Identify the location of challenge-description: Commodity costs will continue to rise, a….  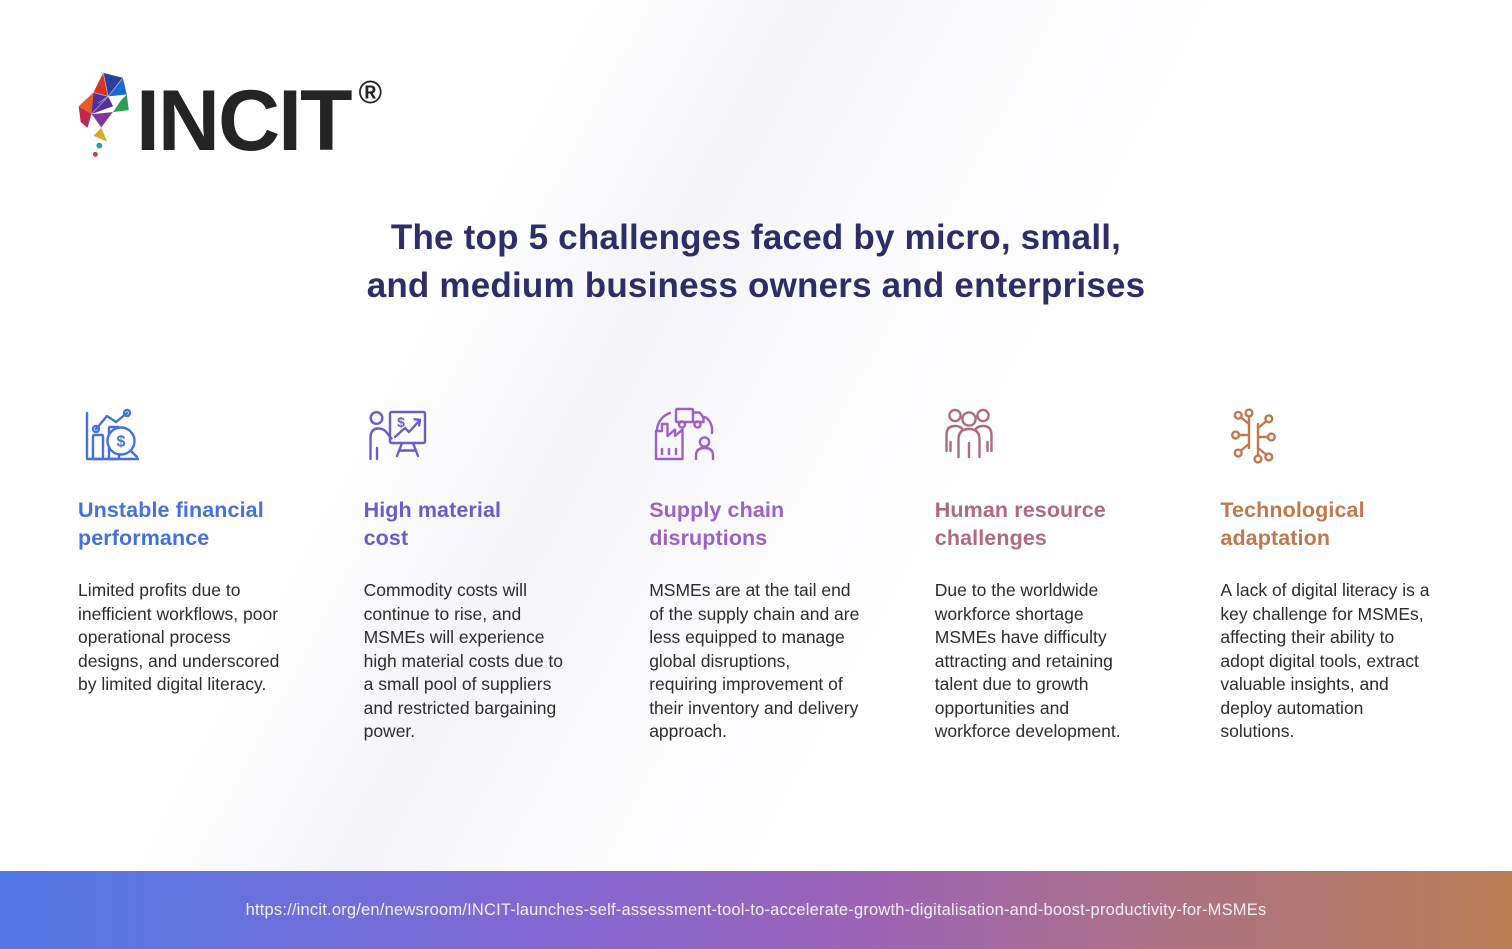
(463, 660).